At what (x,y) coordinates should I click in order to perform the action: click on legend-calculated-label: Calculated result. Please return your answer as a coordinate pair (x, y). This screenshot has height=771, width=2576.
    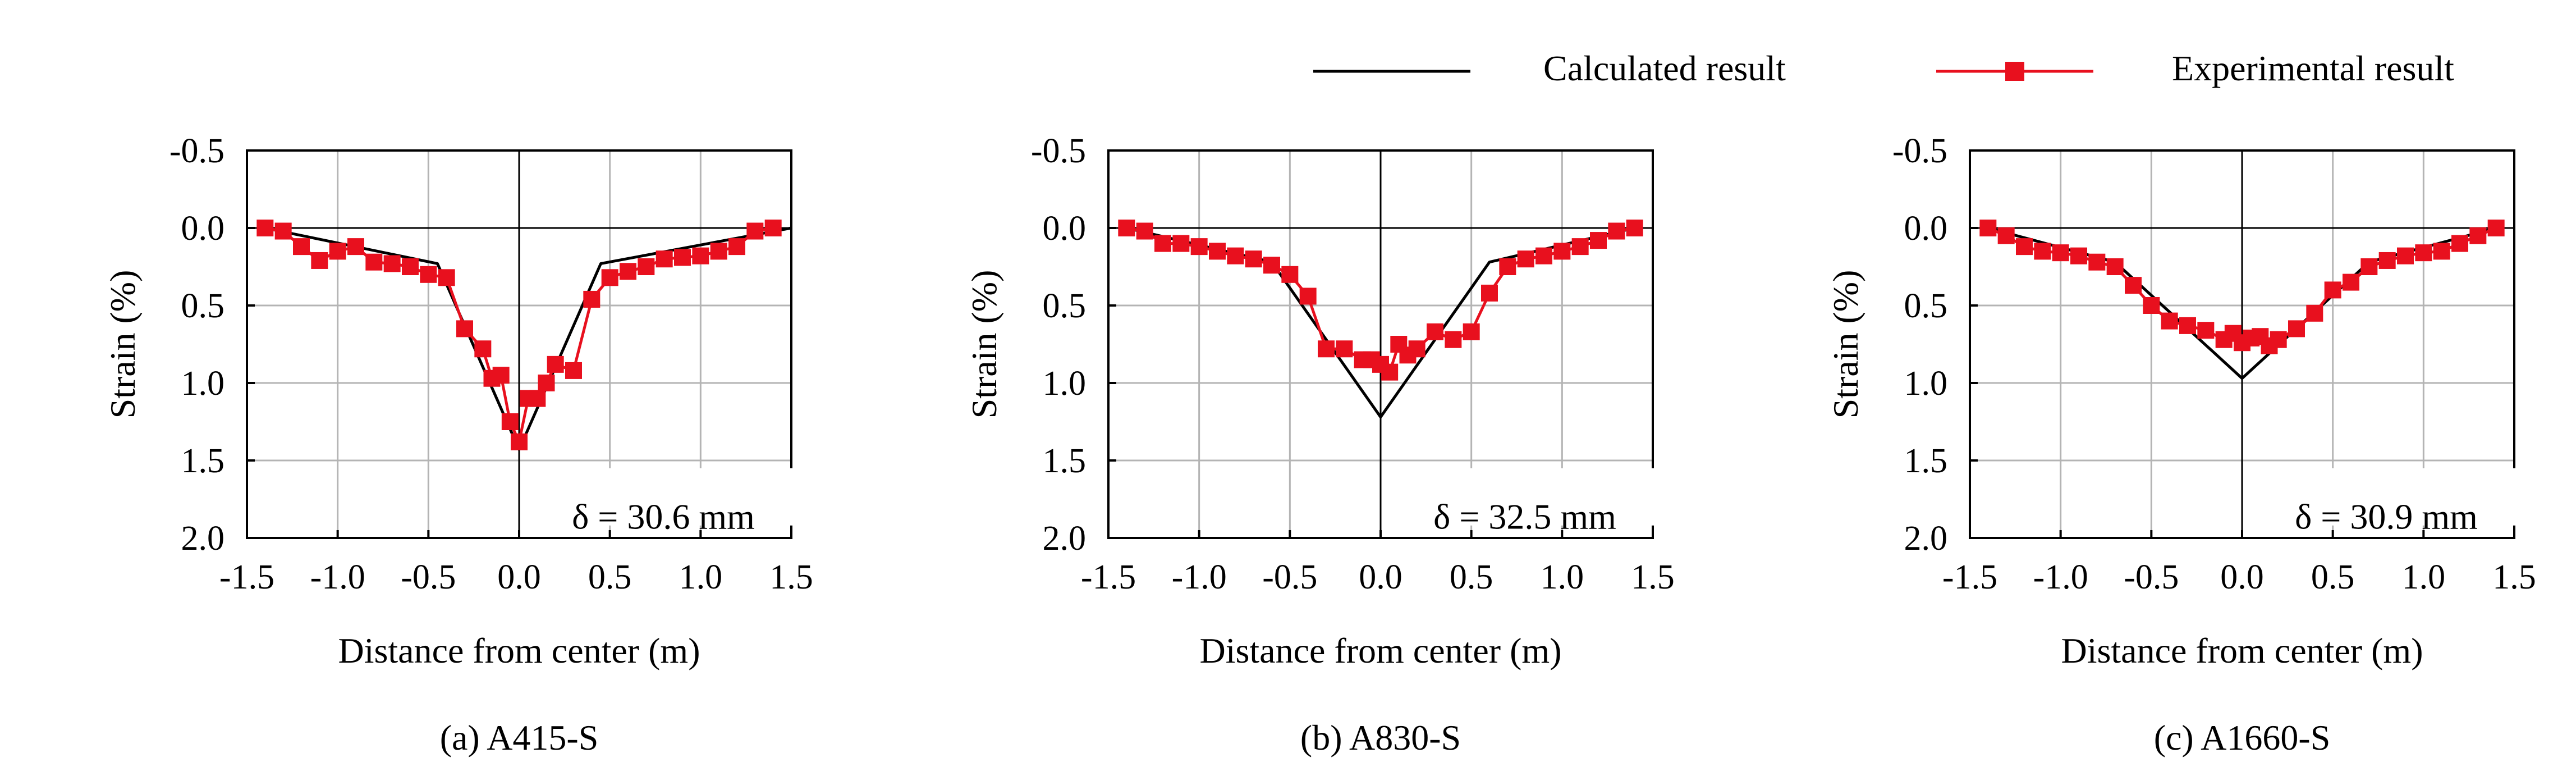
    Looking at the image, I should click on (1664, 68).